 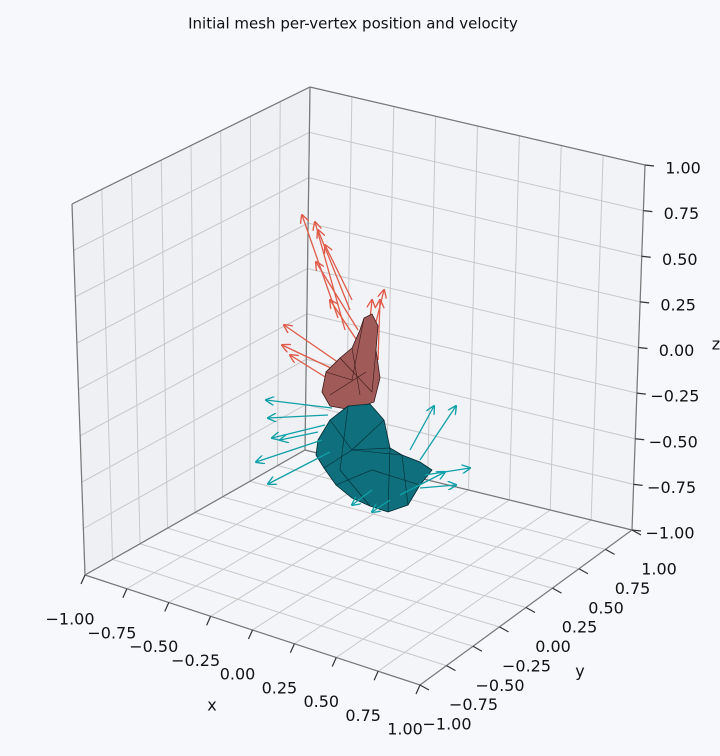 I want to click on z-tick-label: 0.25, so click(x=678, y=304).